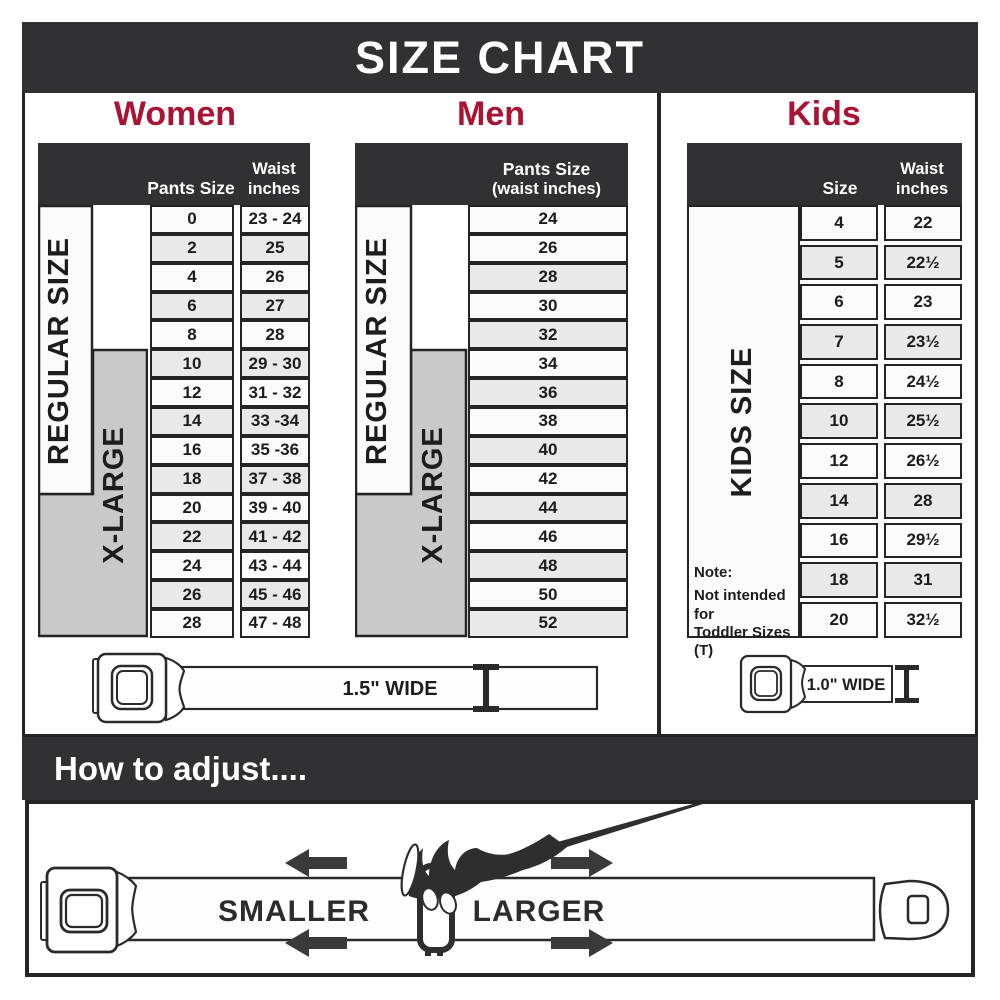 The image size is (1000, 1000). I want to click on waist-cell: 22, so click(923, 223).